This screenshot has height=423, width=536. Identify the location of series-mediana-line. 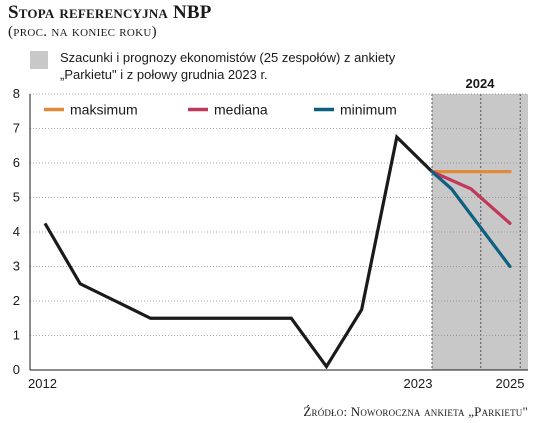
(471, 197).